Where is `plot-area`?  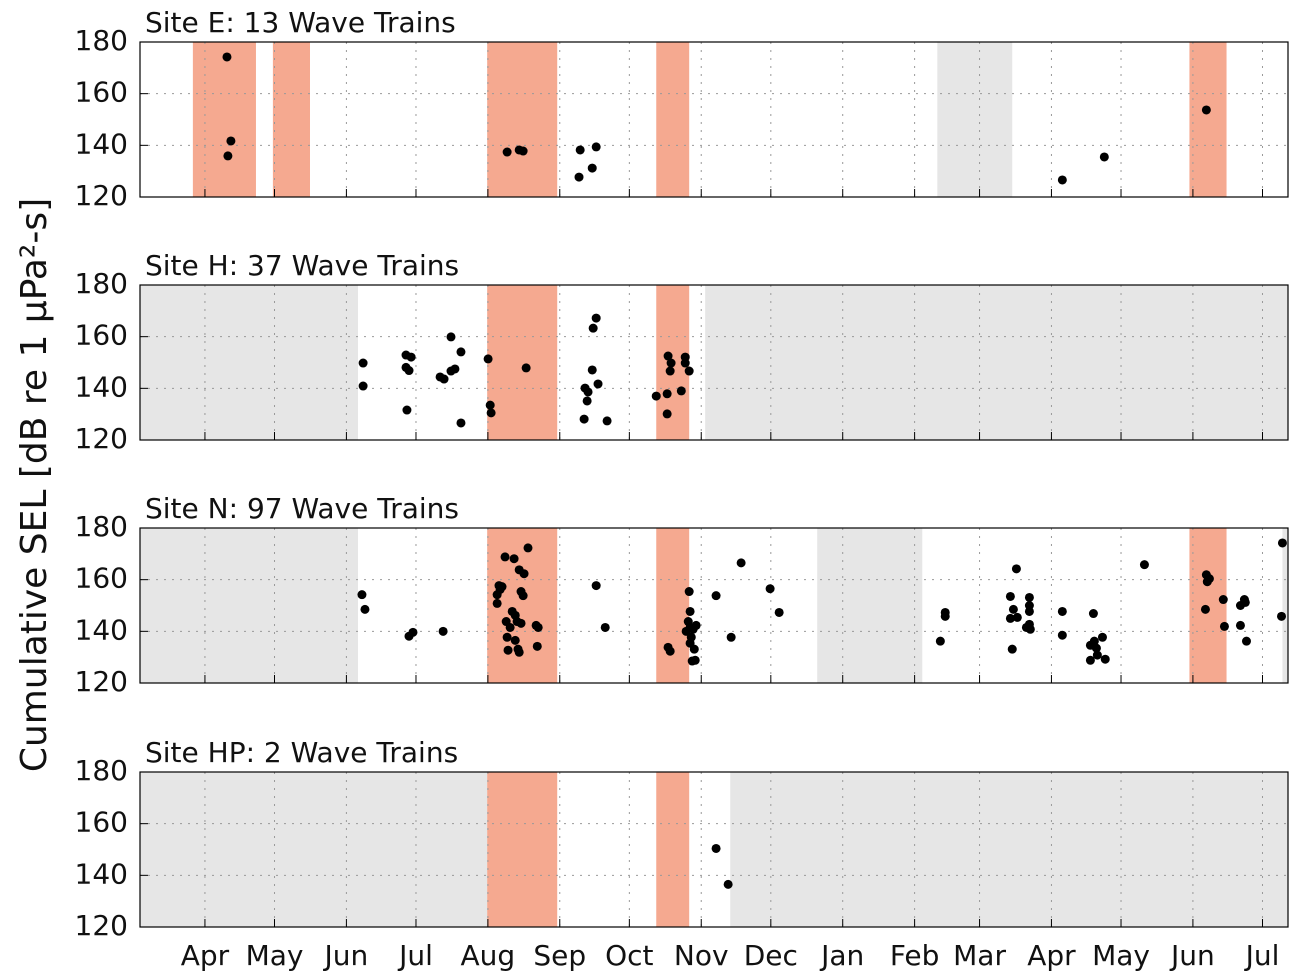
plot-area is located at coordinates (714, 119).